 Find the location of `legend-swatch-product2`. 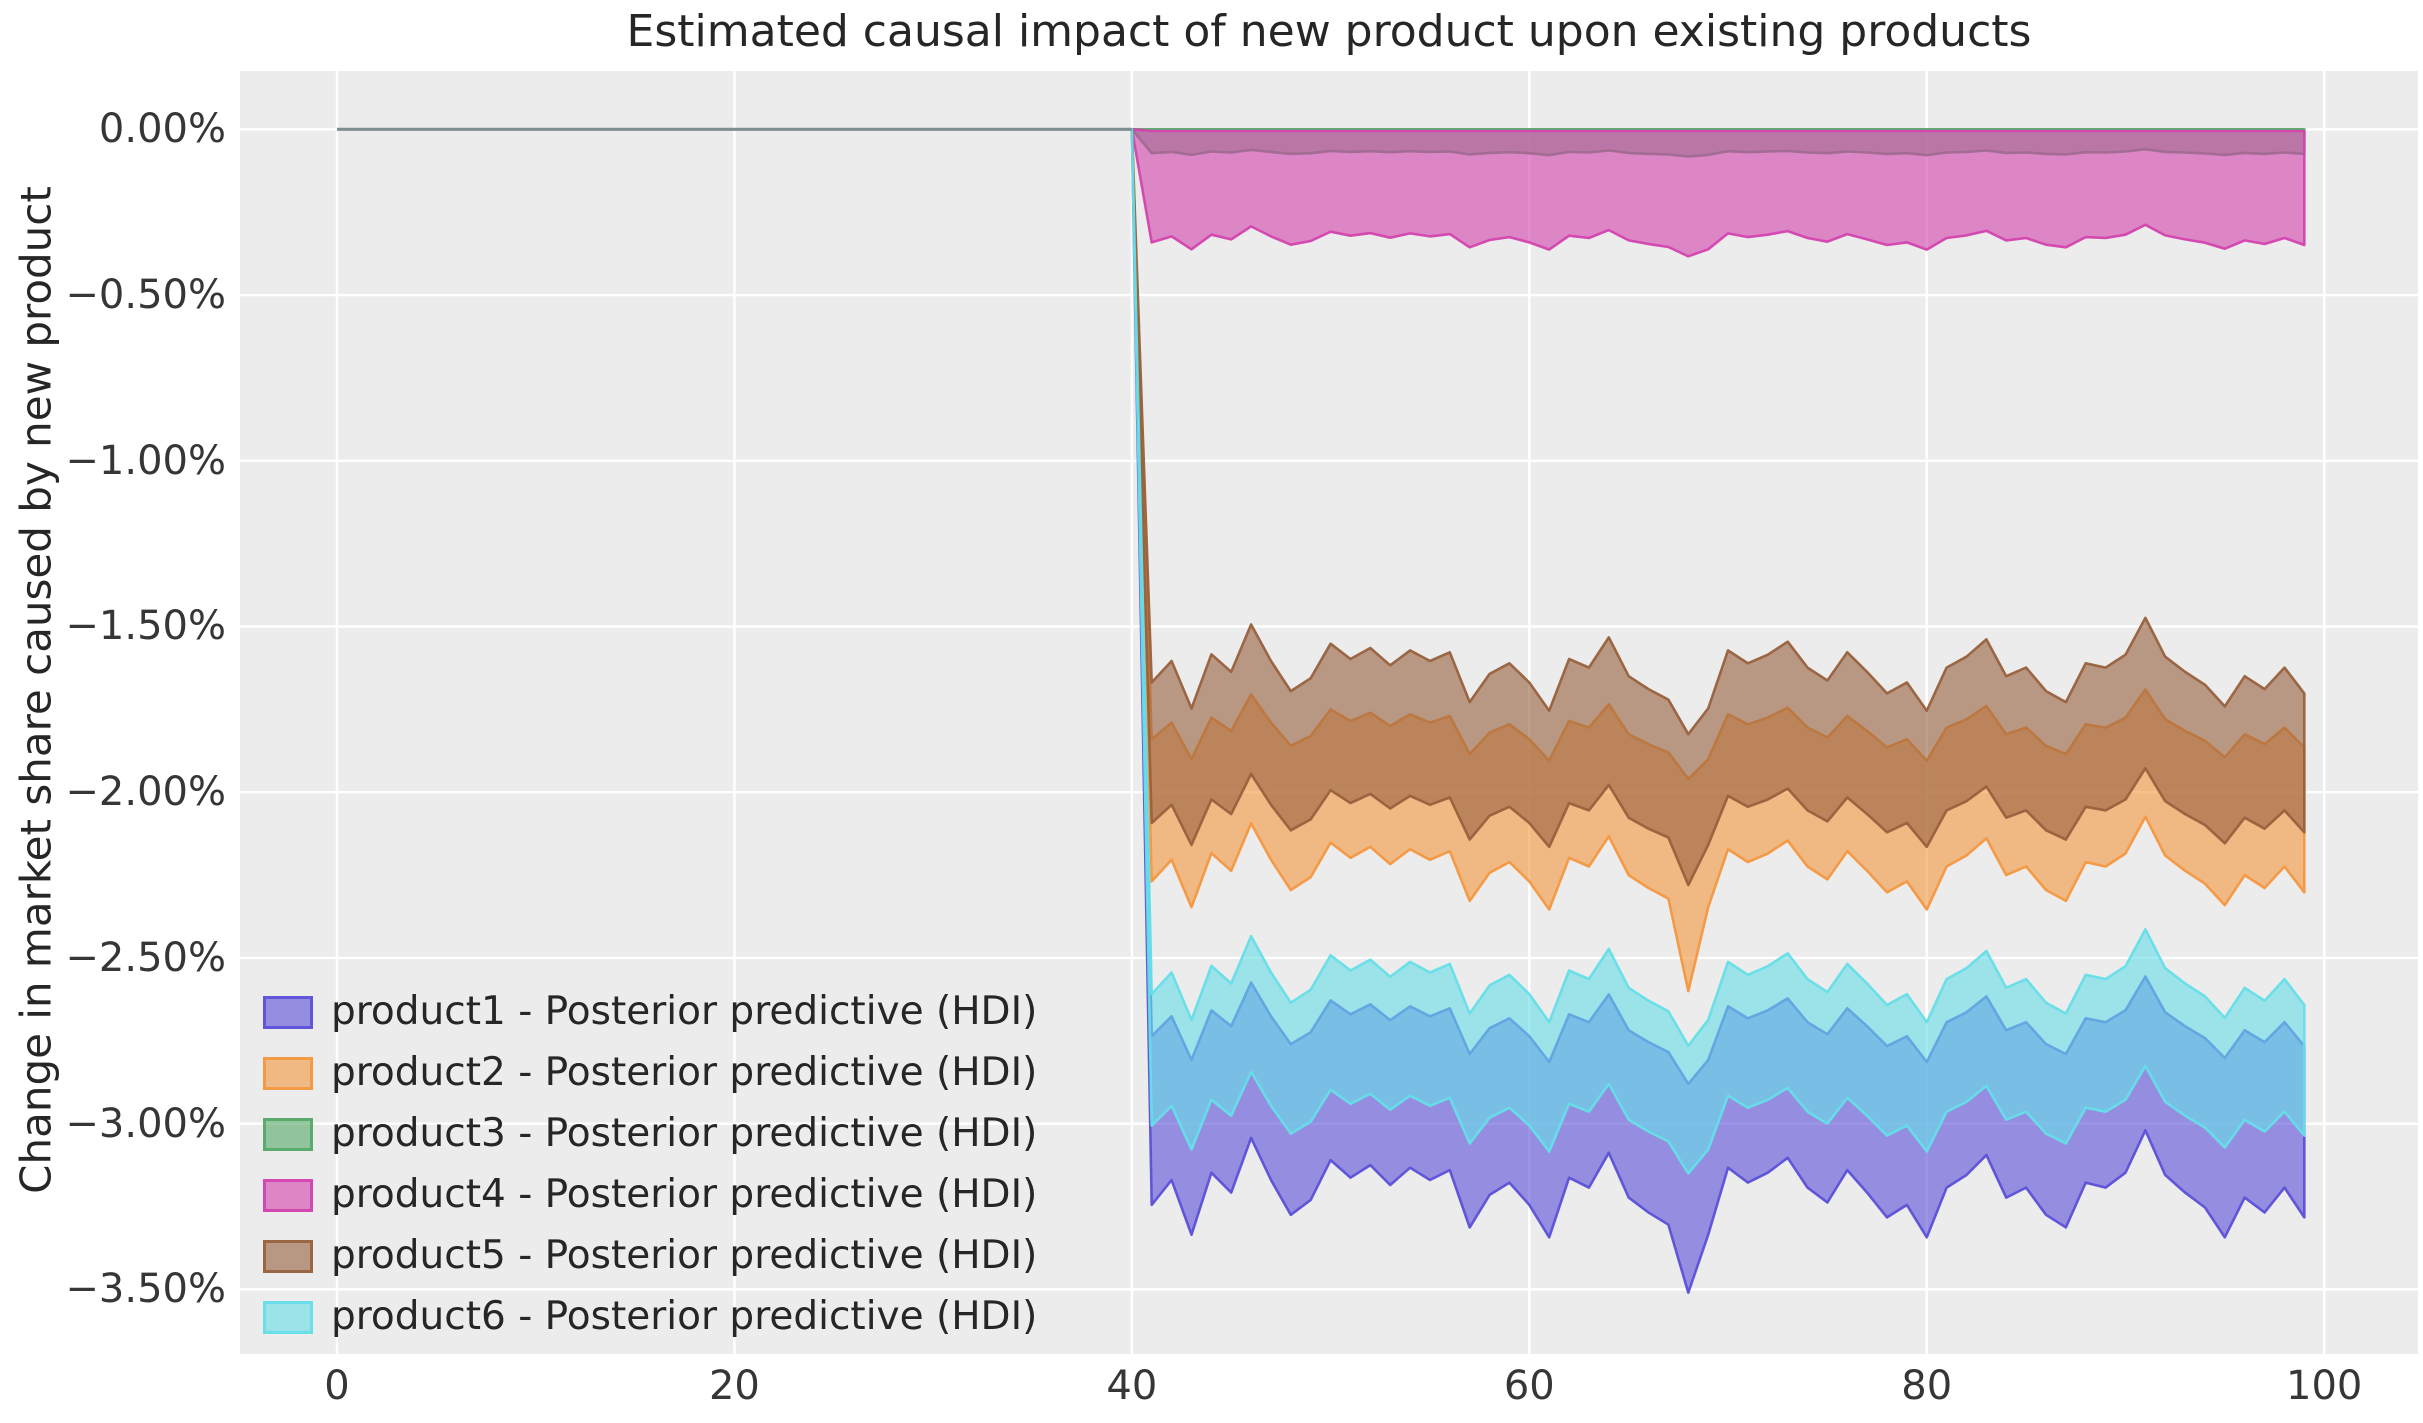

legend-swatch-product2 is located at coordinates (288, 1073).